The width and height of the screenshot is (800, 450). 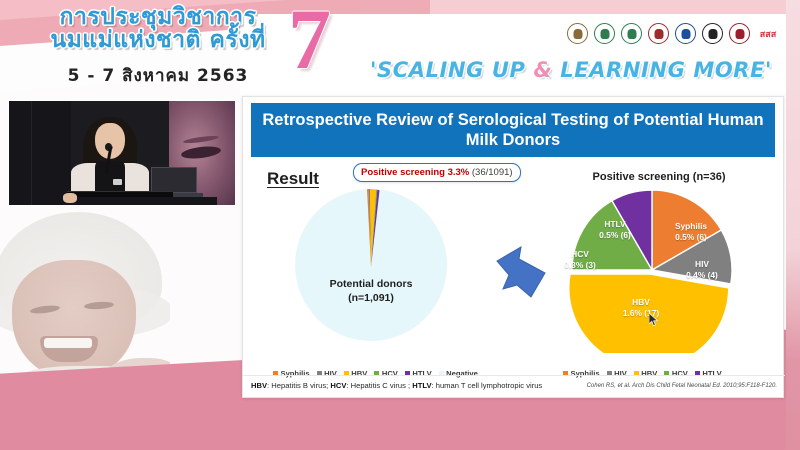 I want to click on pie-label-hbv-name: HBV, so click(x=641, y=302).